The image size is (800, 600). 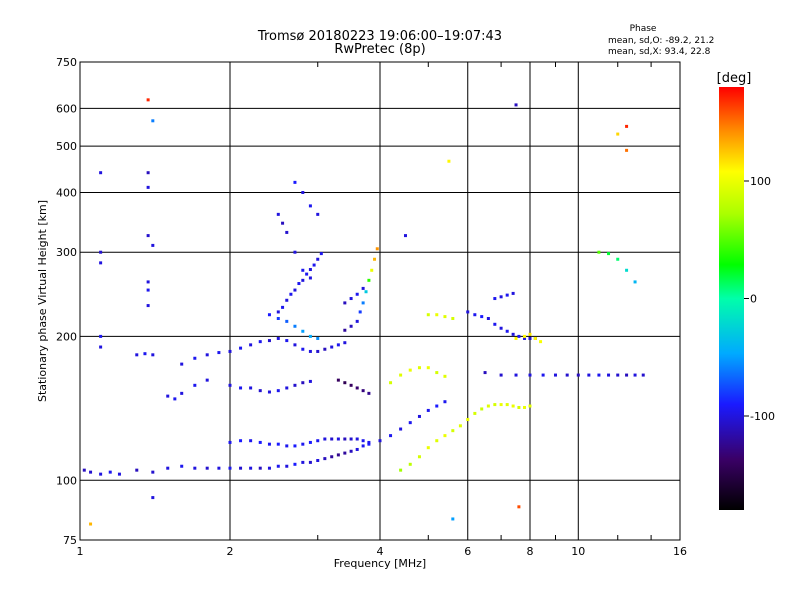 What do you see at coordinates (760, 181) in the screenshot?
I see `colorbar-tick-label: 100` at bounding box center [760, 181].